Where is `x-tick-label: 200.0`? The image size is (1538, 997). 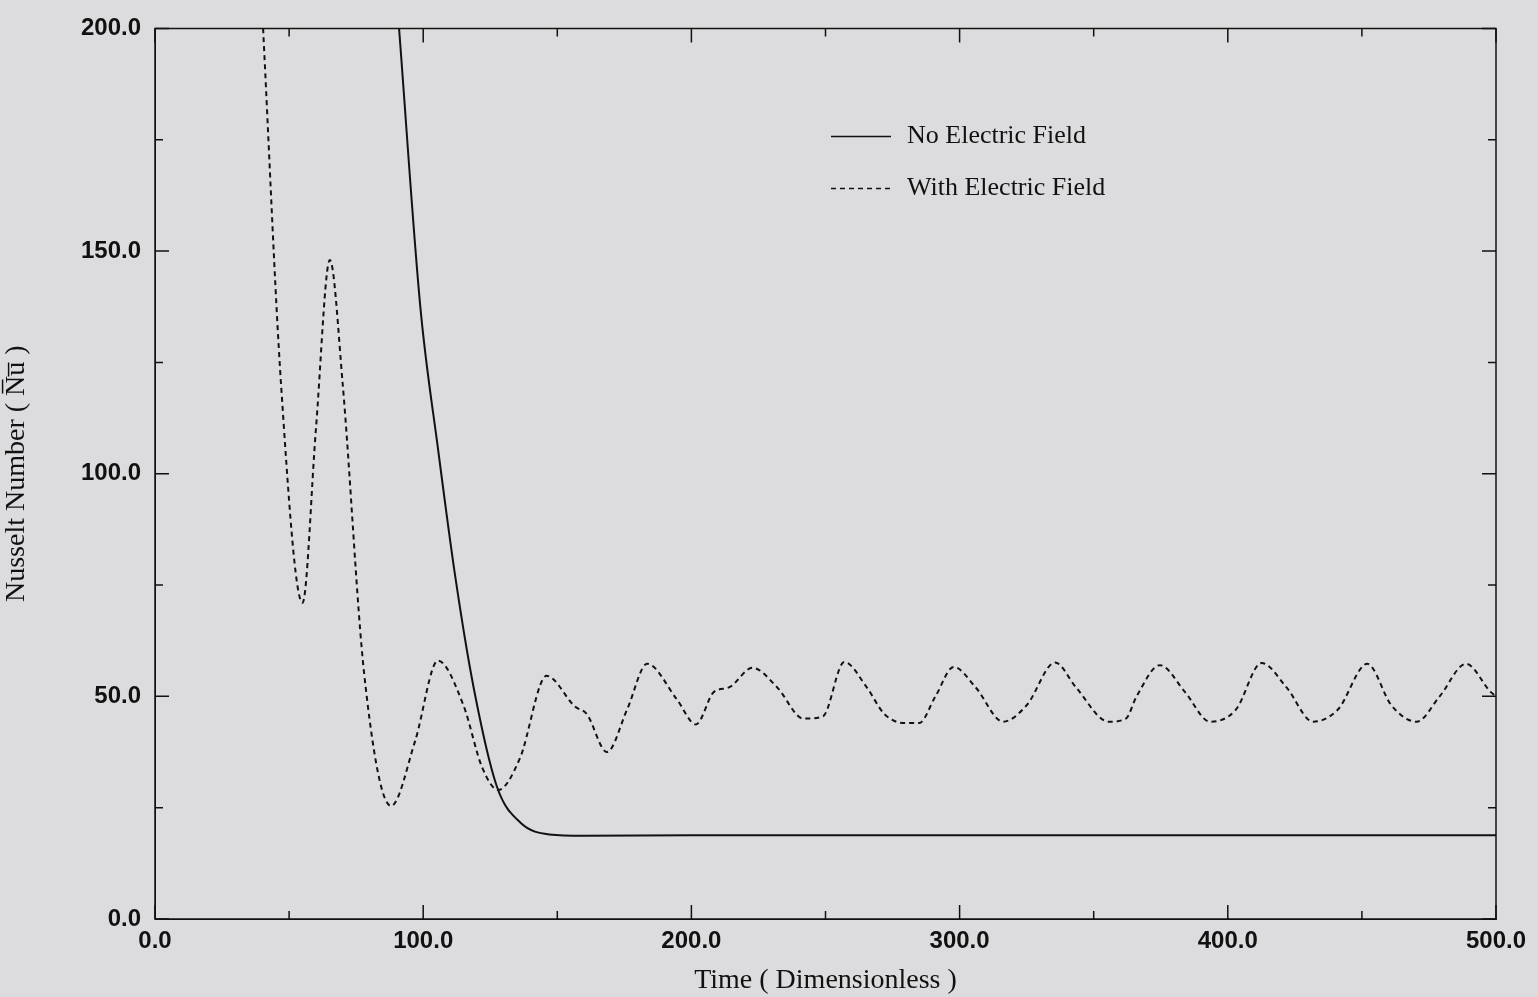
x-tick-label: 200.0 is located at coordinates (691, 940).